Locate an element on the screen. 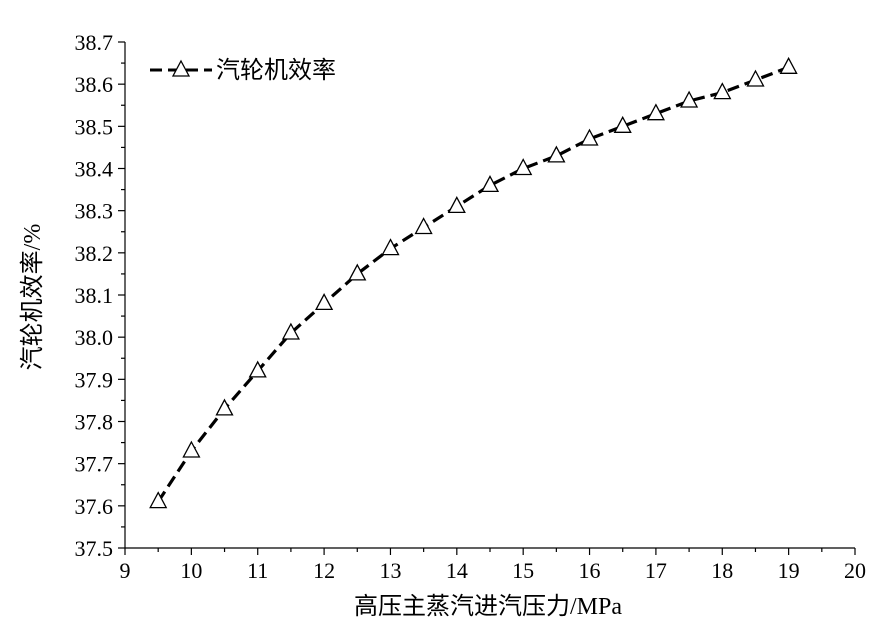  y-tick-label: 37.9 is located at coordinates (94, 379).